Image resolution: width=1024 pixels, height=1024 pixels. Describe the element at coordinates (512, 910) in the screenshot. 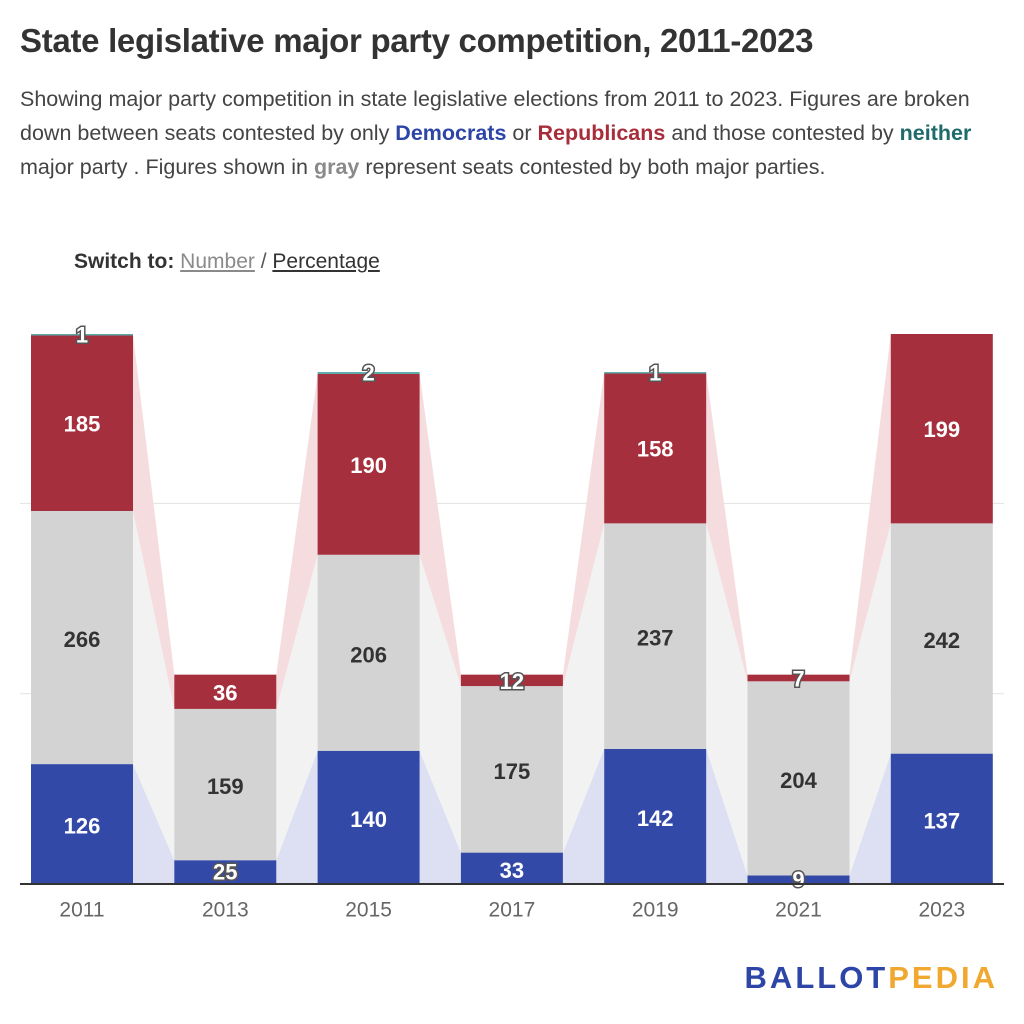

I see `x-tick-label-2017: 2017` at that location.